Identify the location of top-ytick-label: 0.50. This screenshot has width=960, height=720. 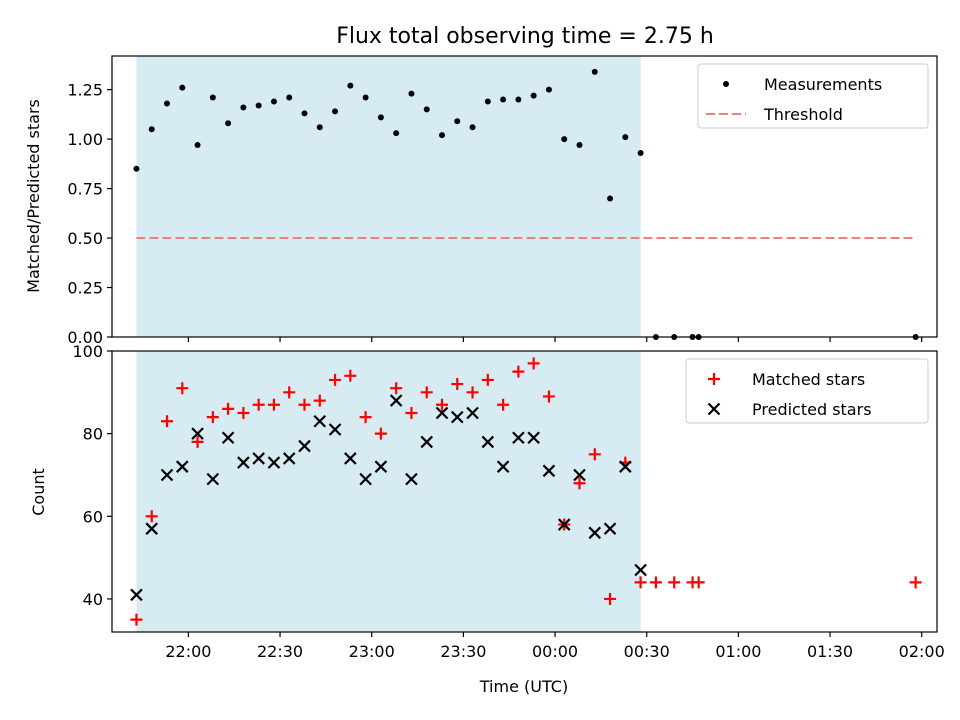
(85, 238).